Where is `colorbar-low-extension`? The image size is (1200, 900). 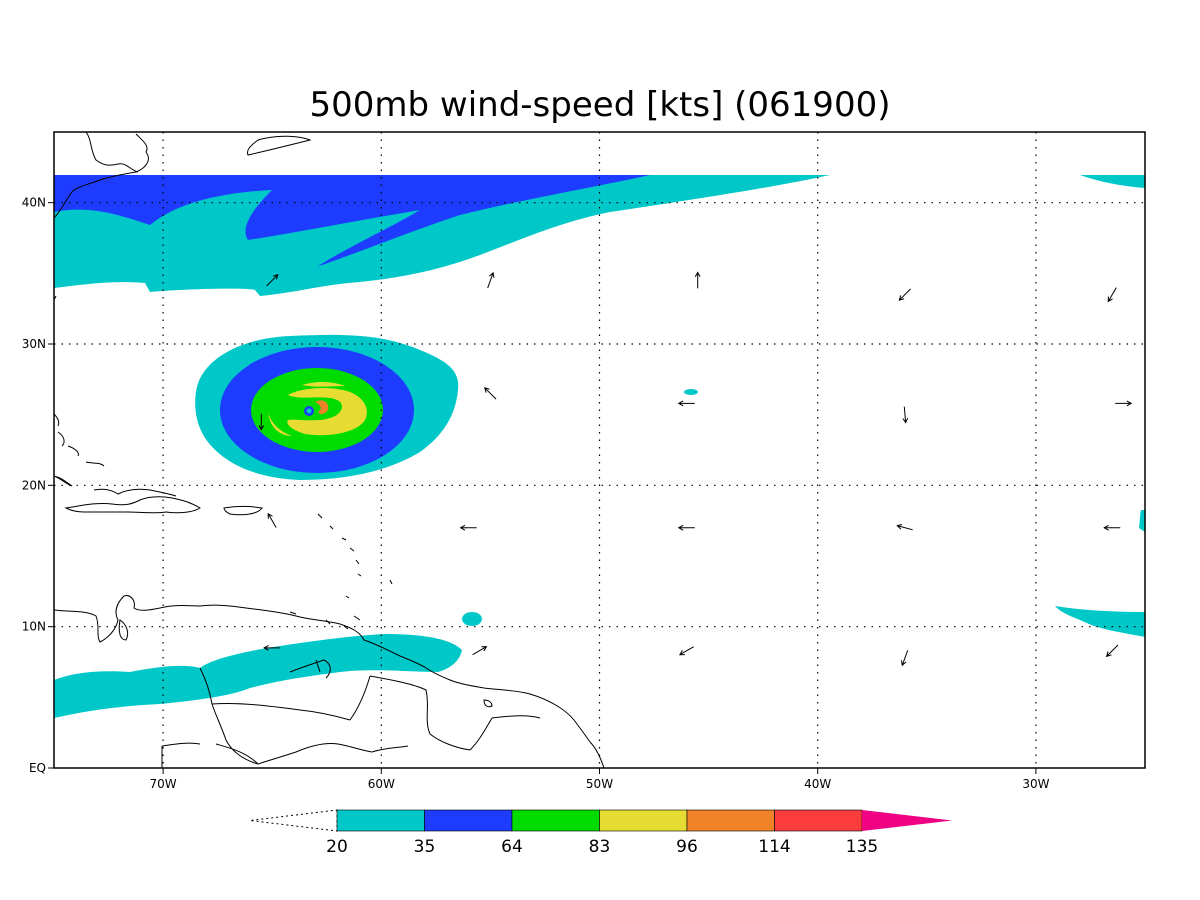
colorbar-low-extension is located at coordinates (293, 820).